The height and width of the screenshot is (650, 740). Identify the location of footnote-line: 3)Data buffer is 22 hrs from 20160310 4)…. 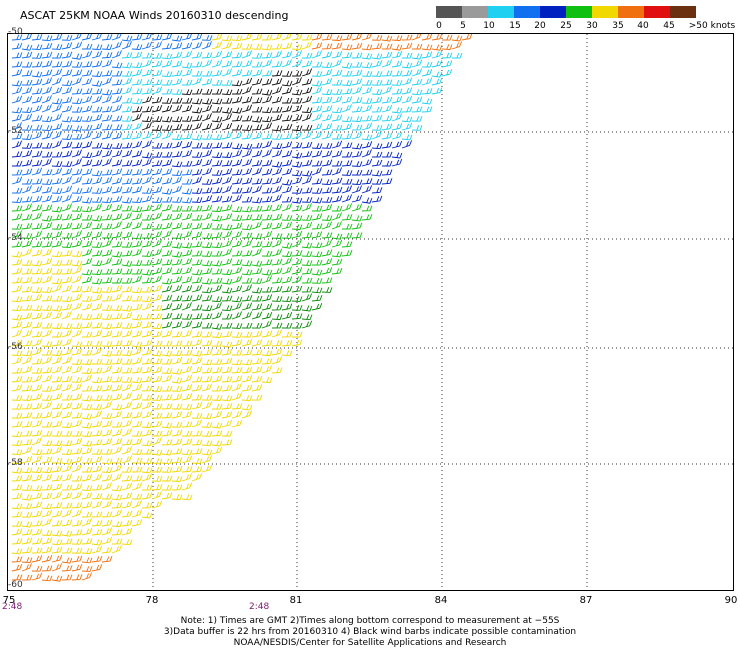
(370, 632).